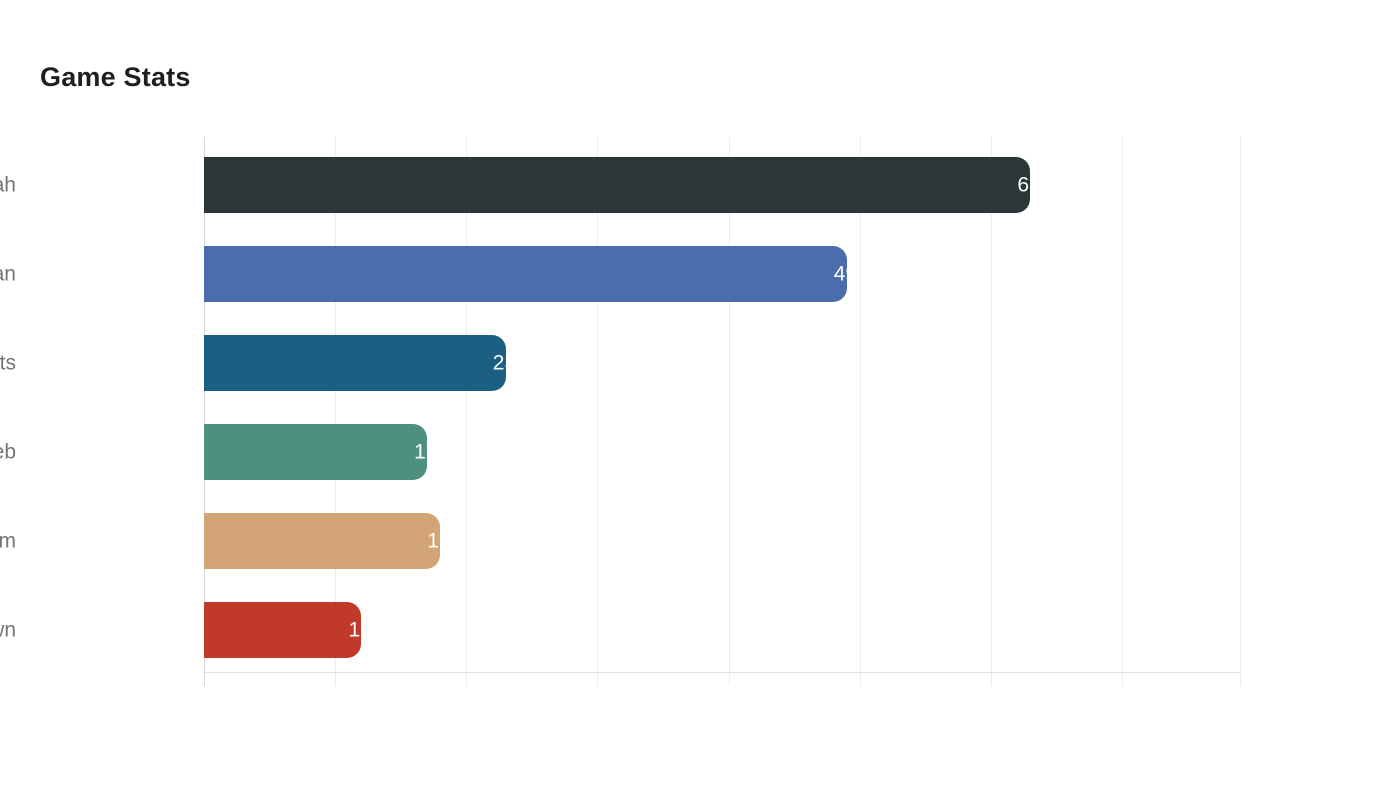  Describe the element at coordinates (504, 363) in the screenshot. I see `bar-value-johnsonpts: 23` at that location.